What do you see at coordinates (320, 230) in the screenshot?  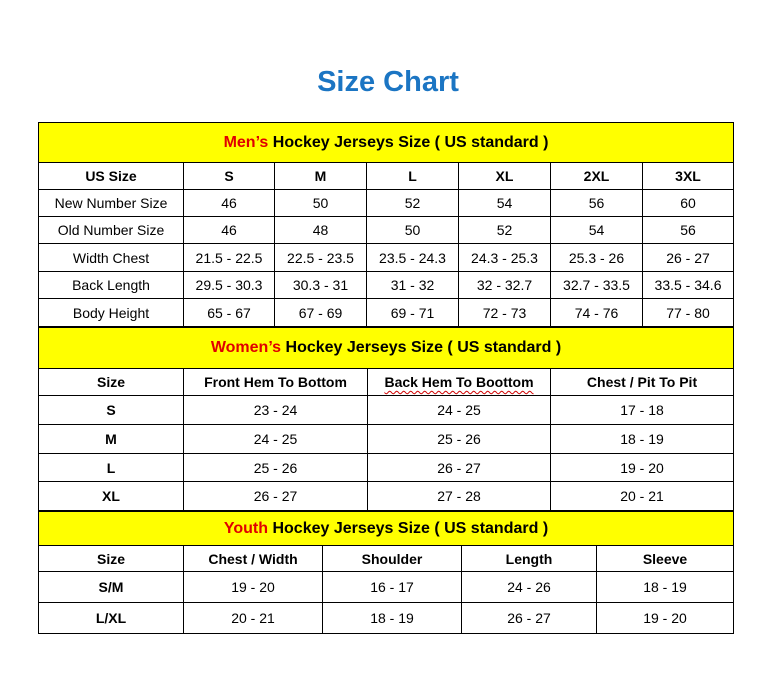 I see `table-cell: 48` at bounding box center [320, 230].